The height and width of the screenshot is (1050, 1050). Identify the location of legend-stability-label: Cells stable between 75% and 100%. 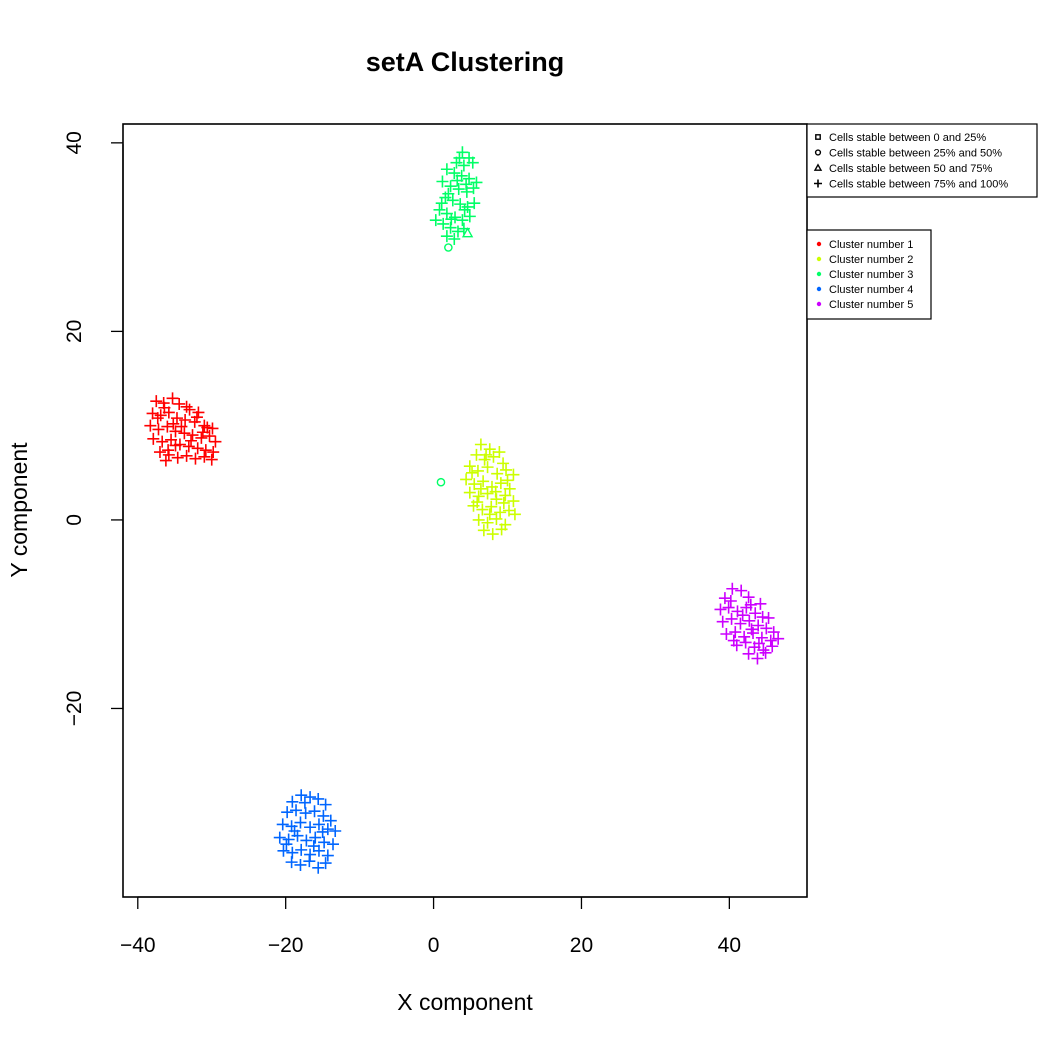
(918, 185).